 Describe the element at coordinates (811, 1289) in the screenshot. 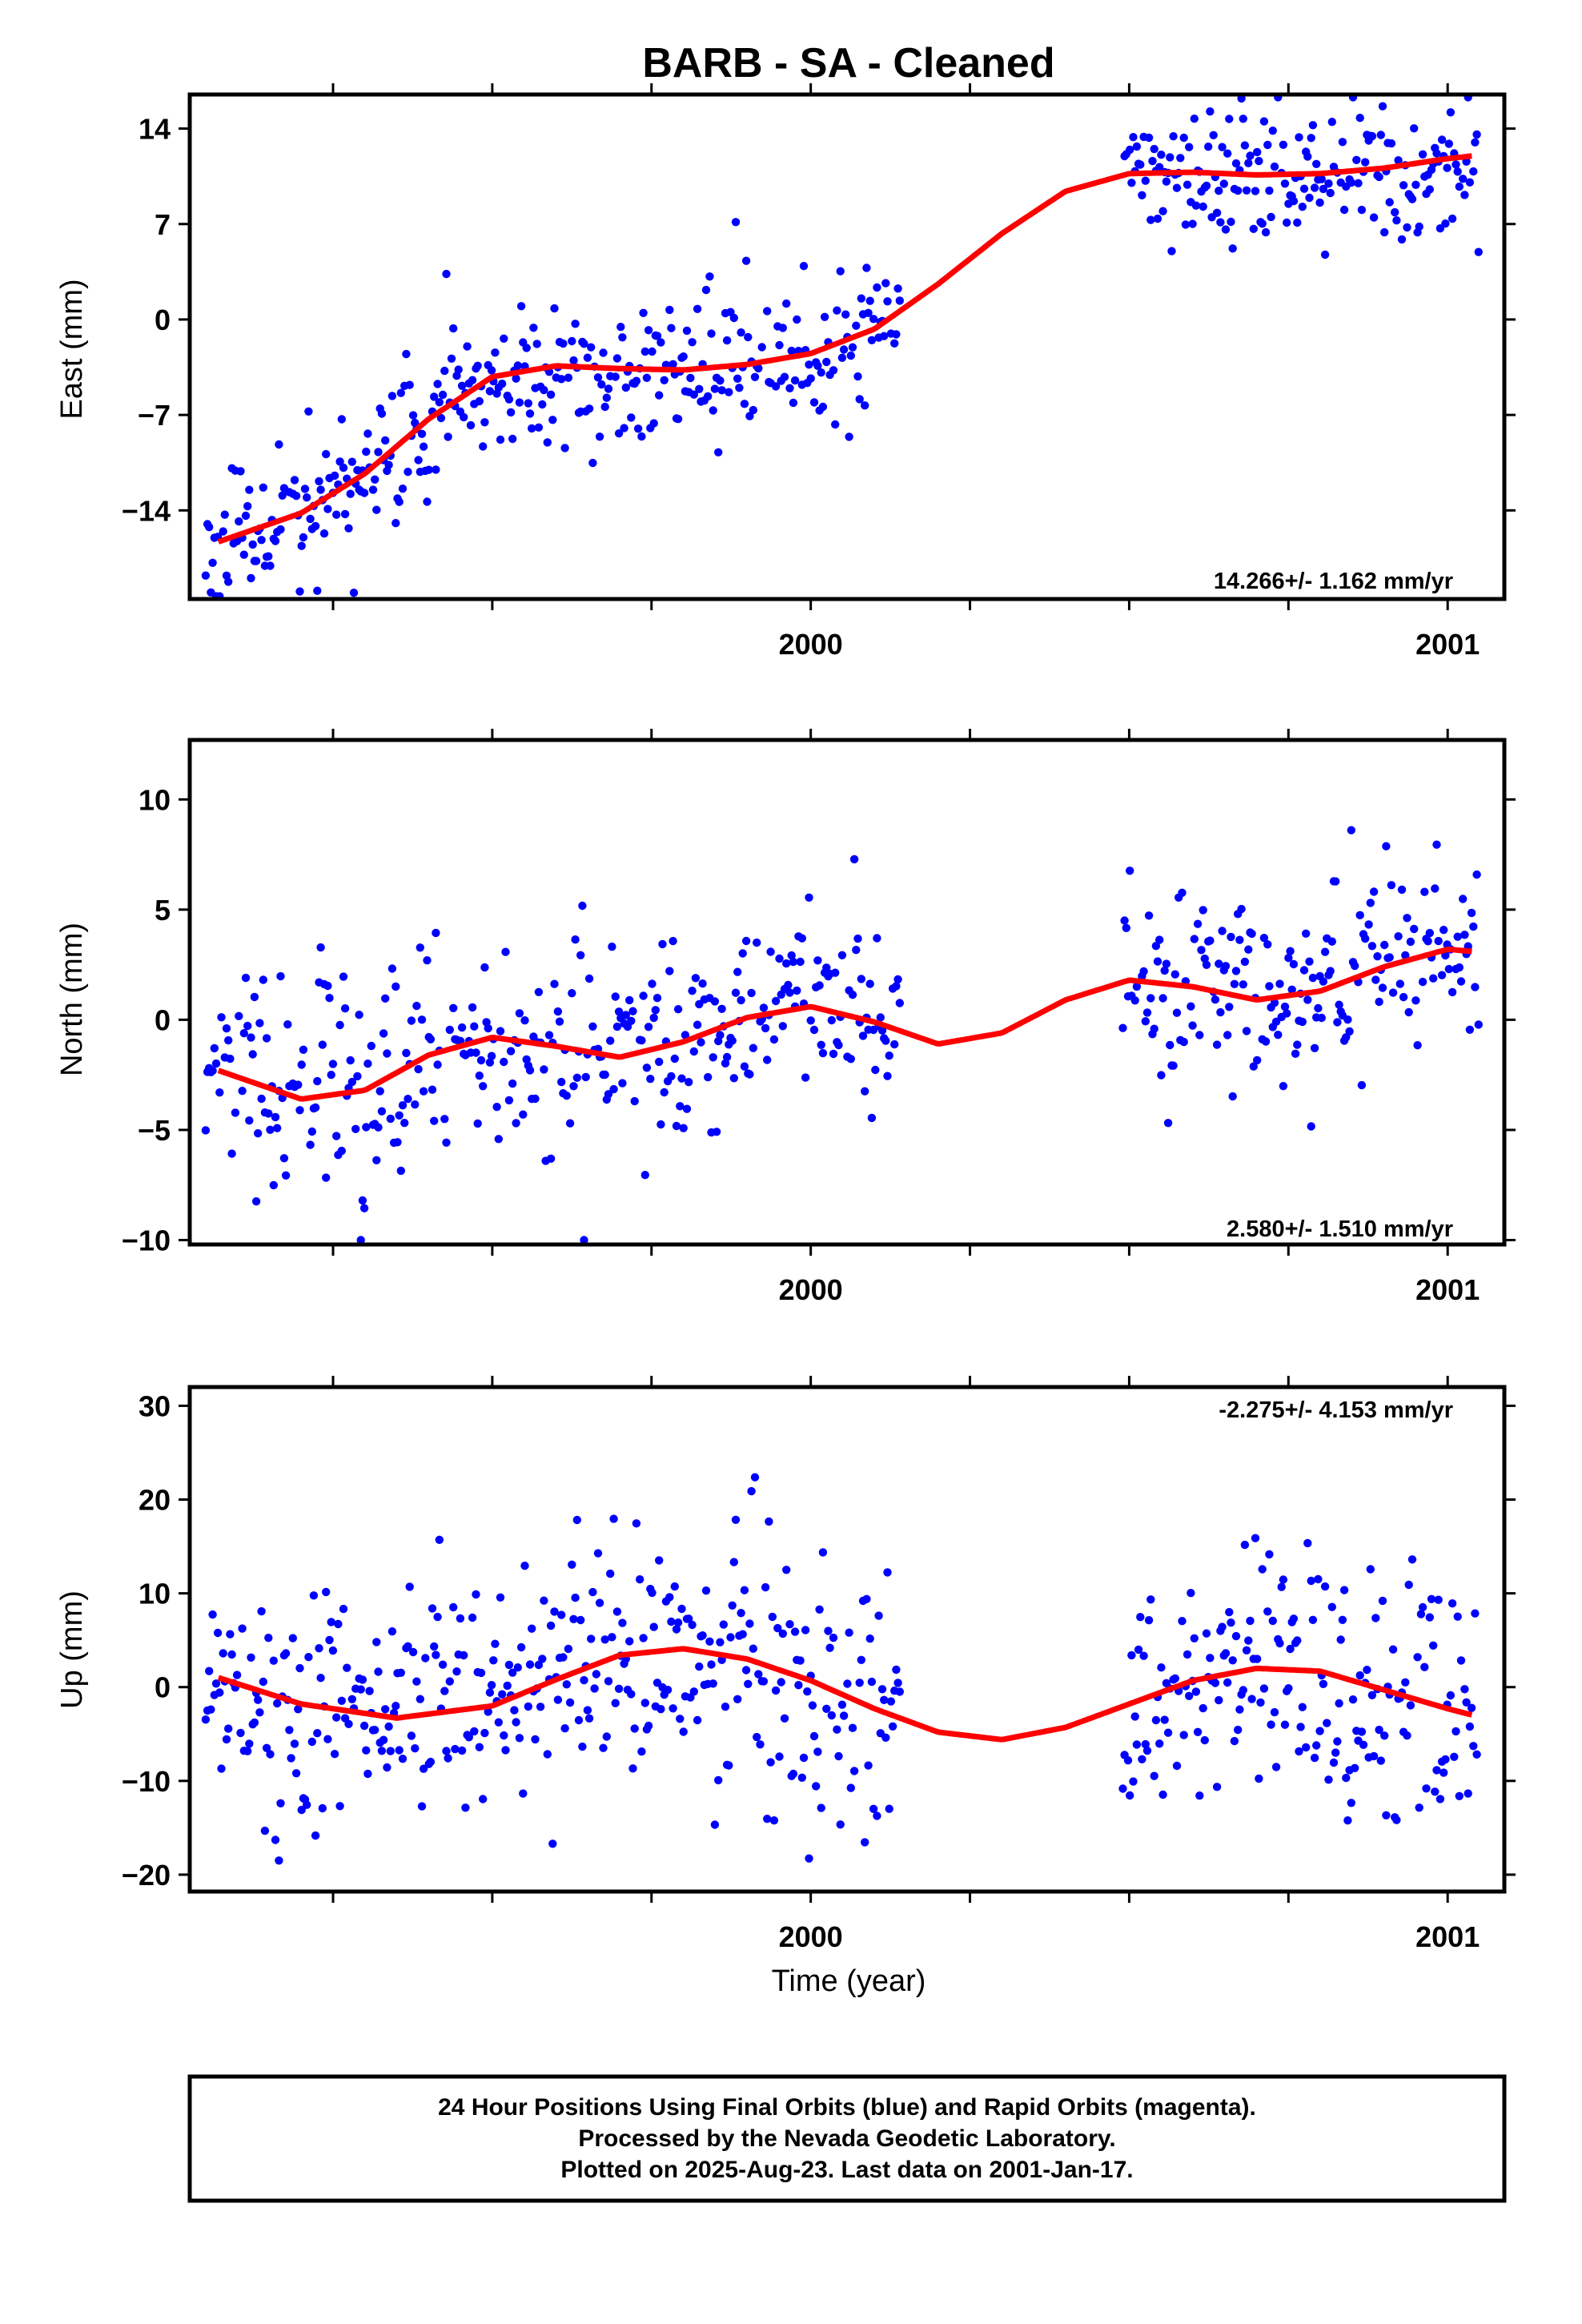

I see `x-tick-label: 2000` at that location.